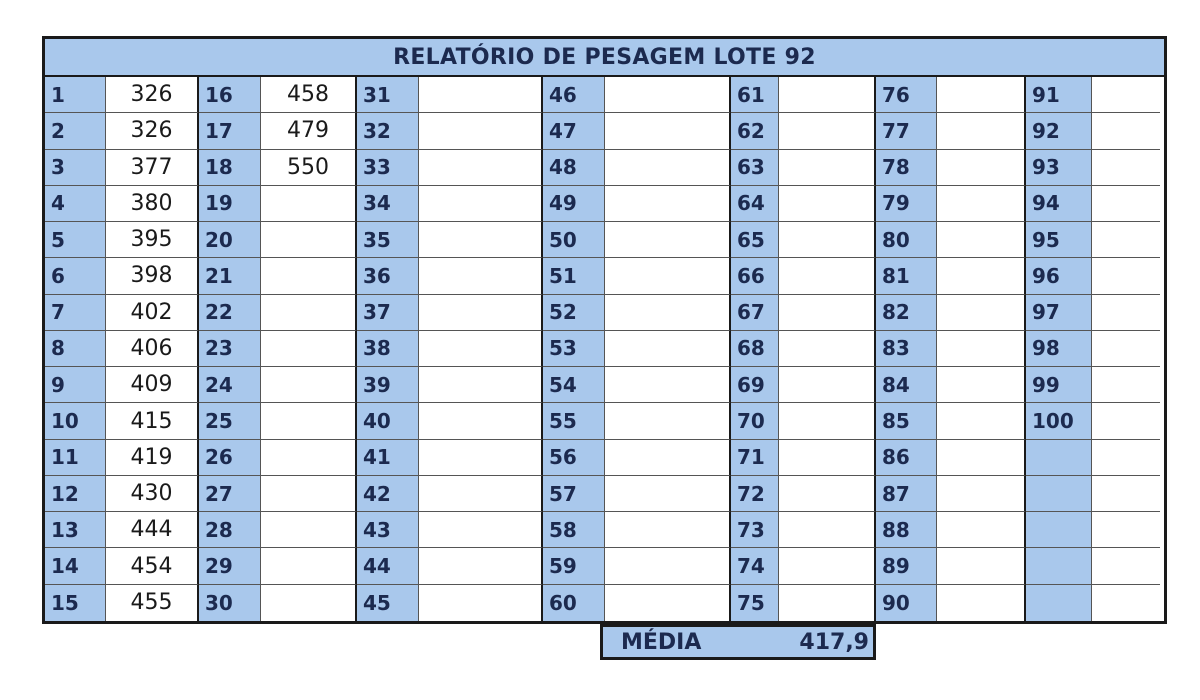  What do you see at coordinates (388, 276) in the screenshot?
I see `lot-number-cell: 36` at bounding box center [388, 276].